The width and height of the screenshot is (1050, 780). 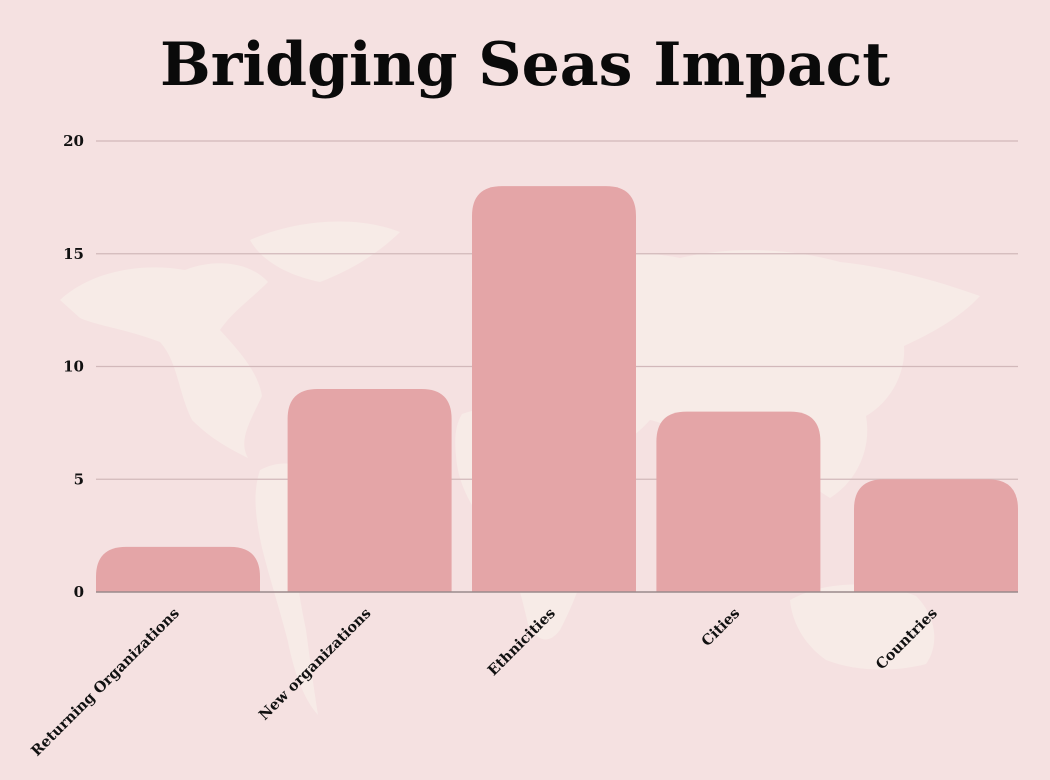 What do you see at coordinates (720, 627) in the screenshot?
I see `x-category-label: Cities` at bounding box center [720, 627].